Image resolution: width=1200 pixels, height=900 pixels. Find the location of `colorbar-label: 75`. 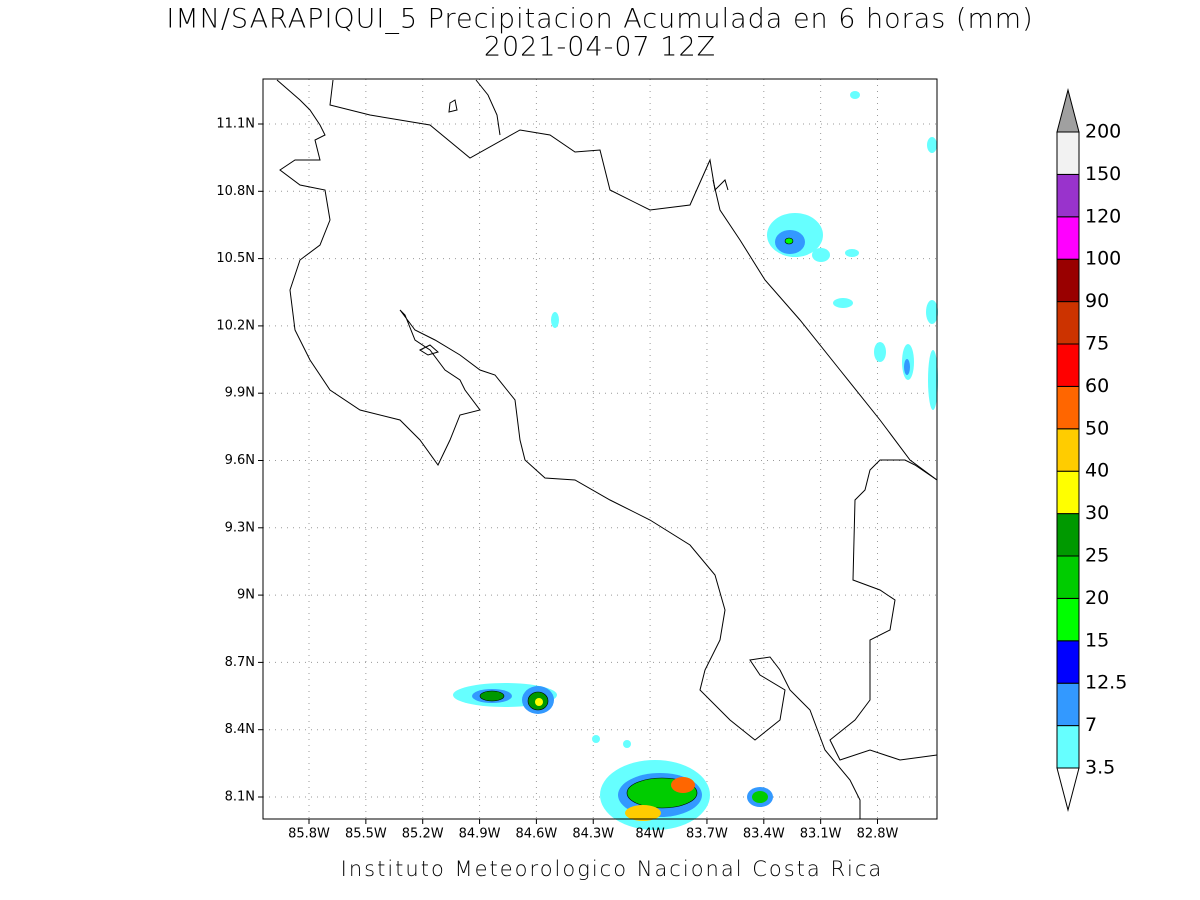

colorbar-label: 75 is located at coordinates (1097, 344).